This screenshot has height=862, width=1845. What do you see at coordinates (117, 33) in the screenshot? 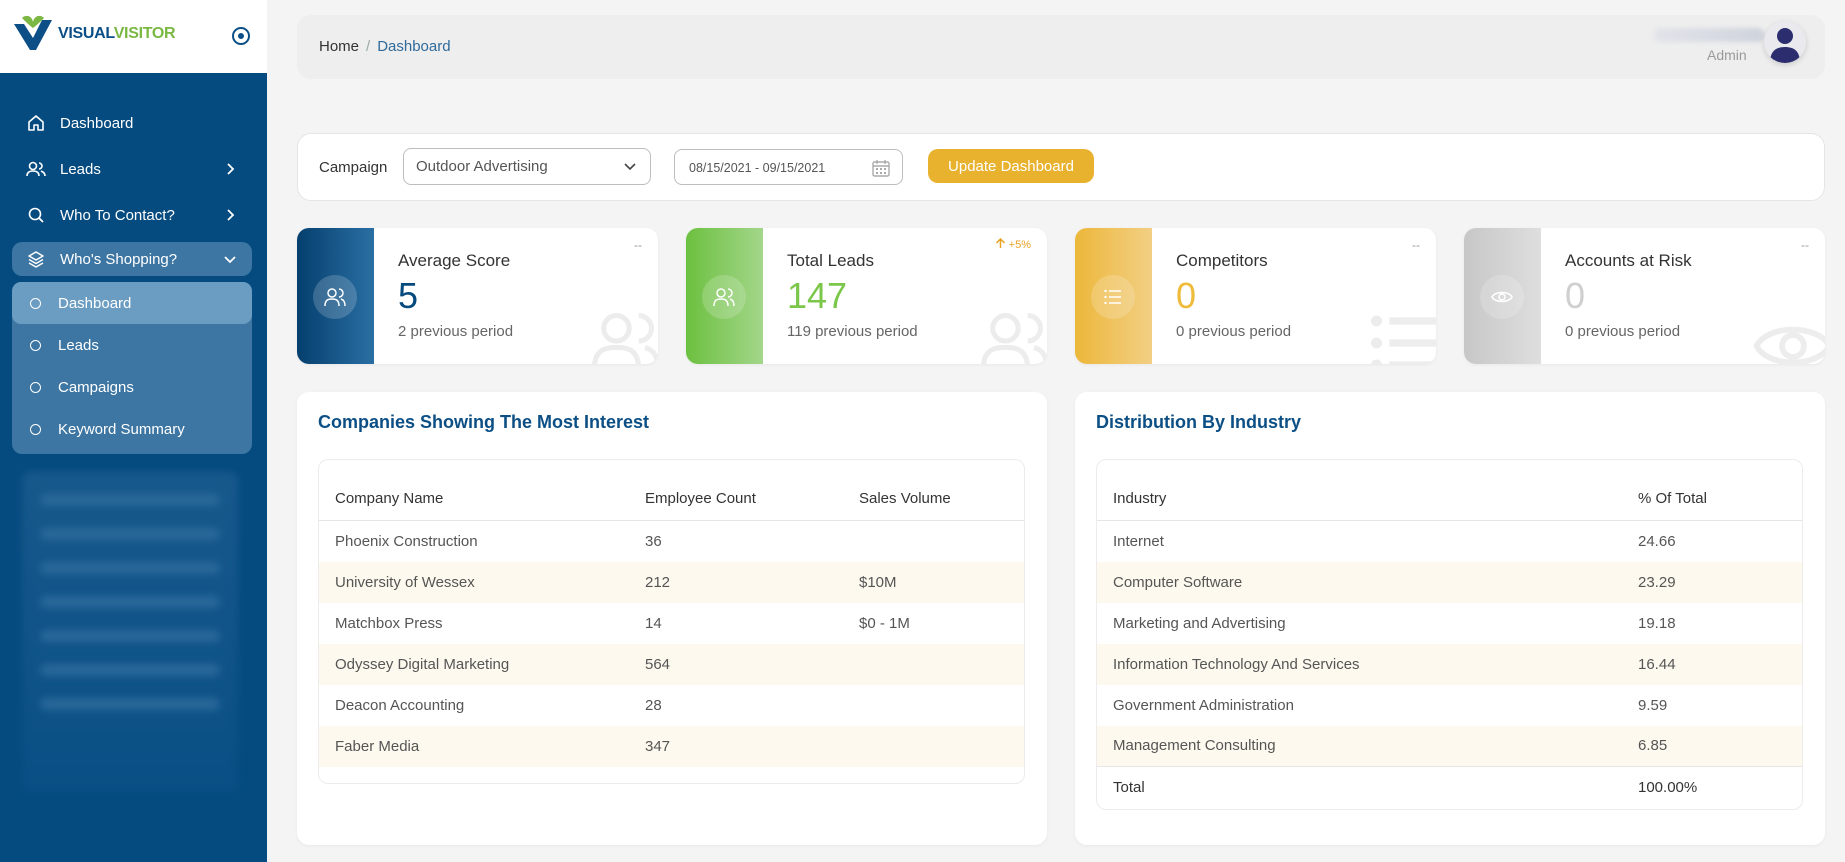
I see `logo-text: VISUALVISITOR` at bounding box center [117, 33].